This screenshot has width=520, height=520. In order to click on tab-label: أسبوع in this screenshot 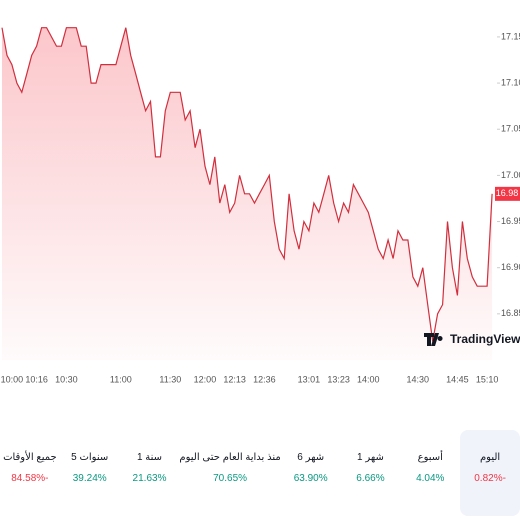, I will do `click(430, 457)`.